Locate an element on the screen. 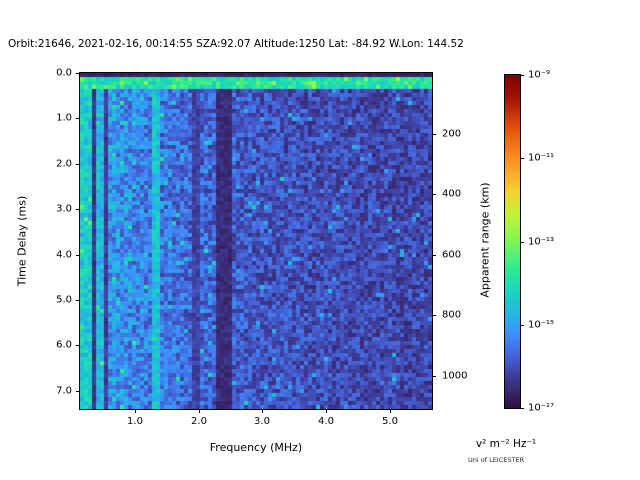  right-y-axis-label: Apparent range (km) is located at coordinates (485, 240).